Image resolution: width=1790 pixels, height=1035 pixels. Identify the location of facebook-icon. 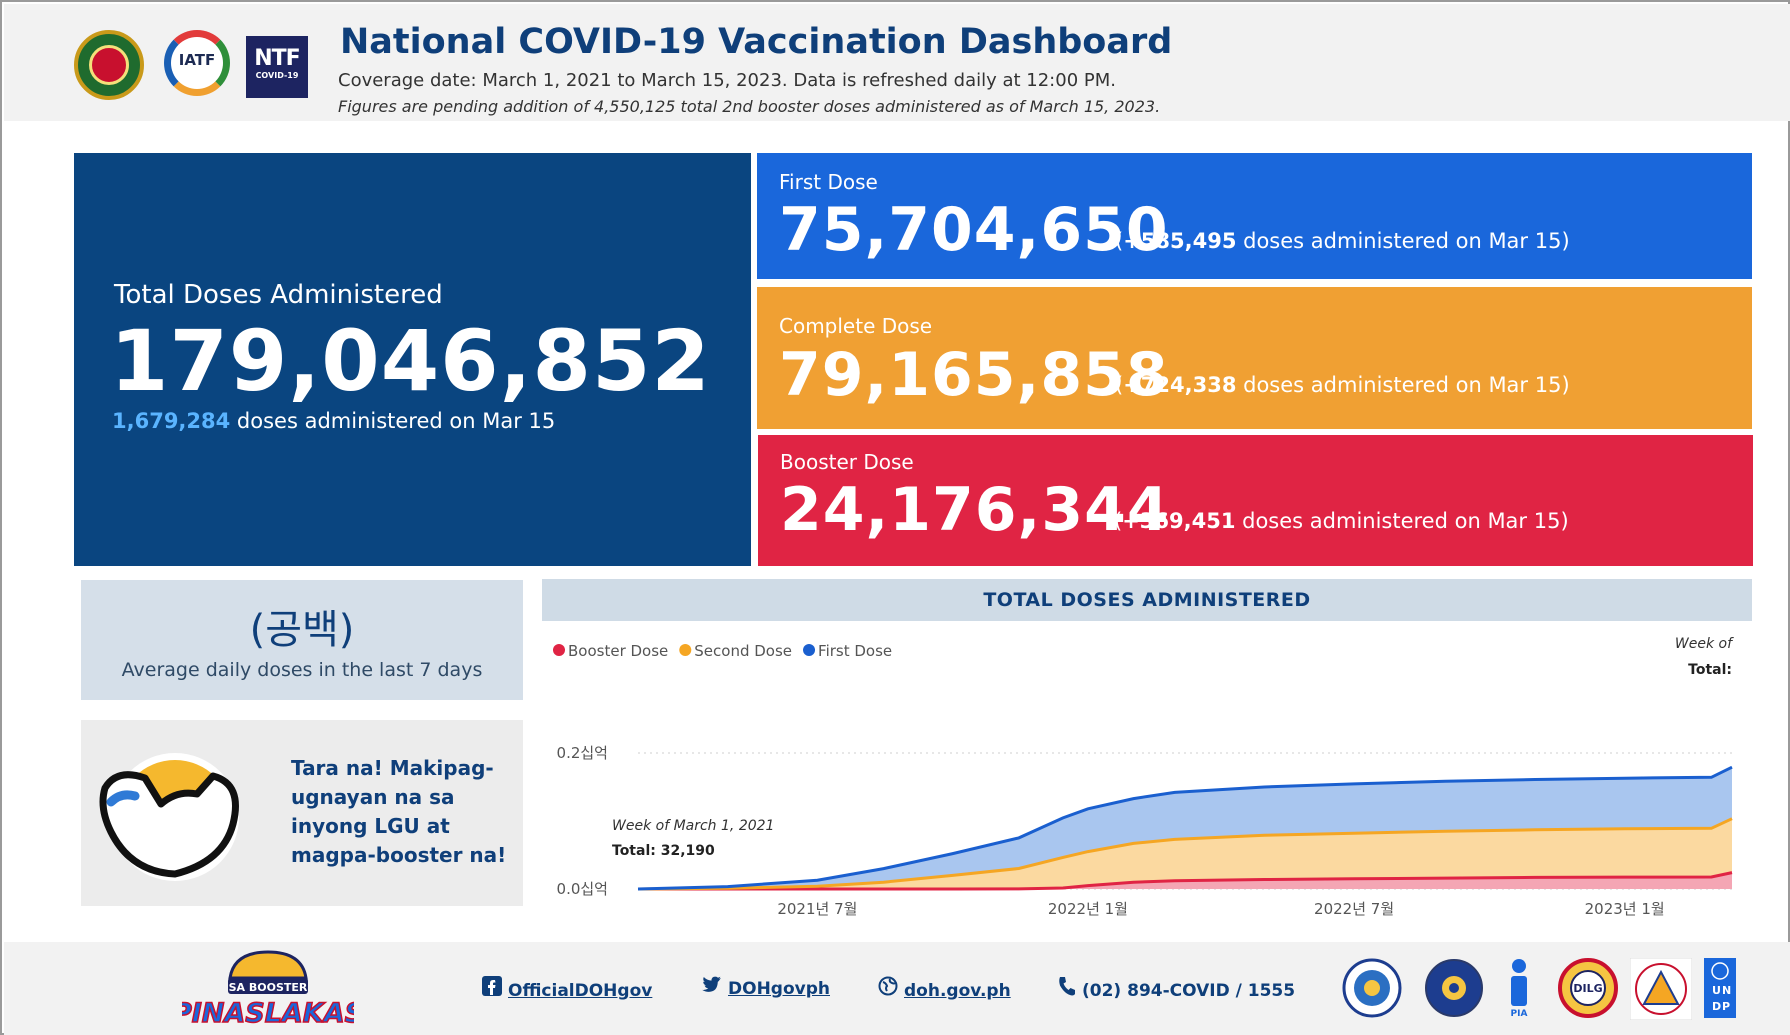
(492, 986).